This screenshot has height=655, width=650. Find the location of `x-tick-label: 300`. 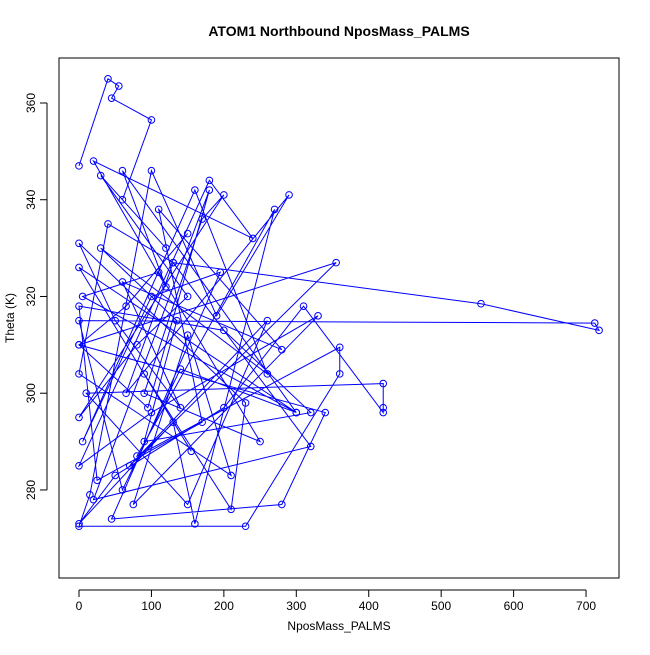

x-tick-label: 300 is located at coordinates (296, 606).